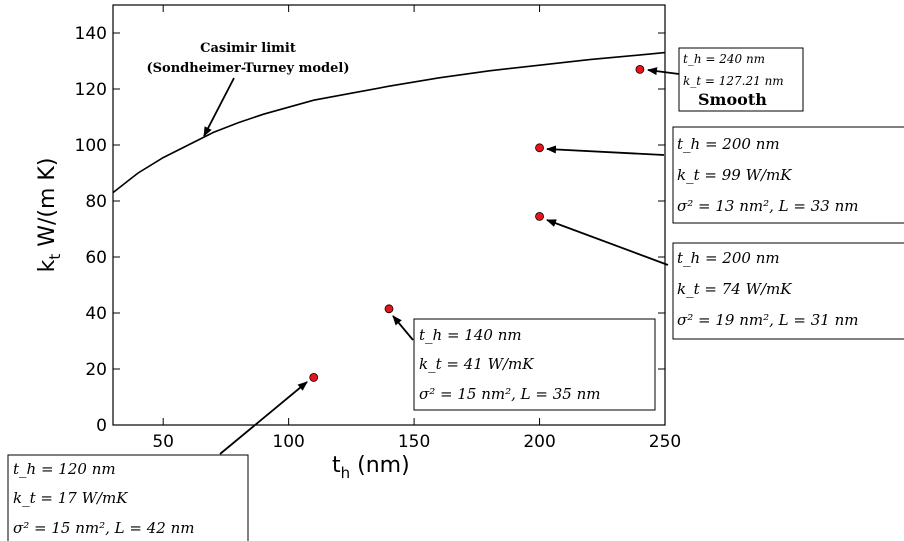  I want to click on x-tick-label: 100, so click(288, 442).